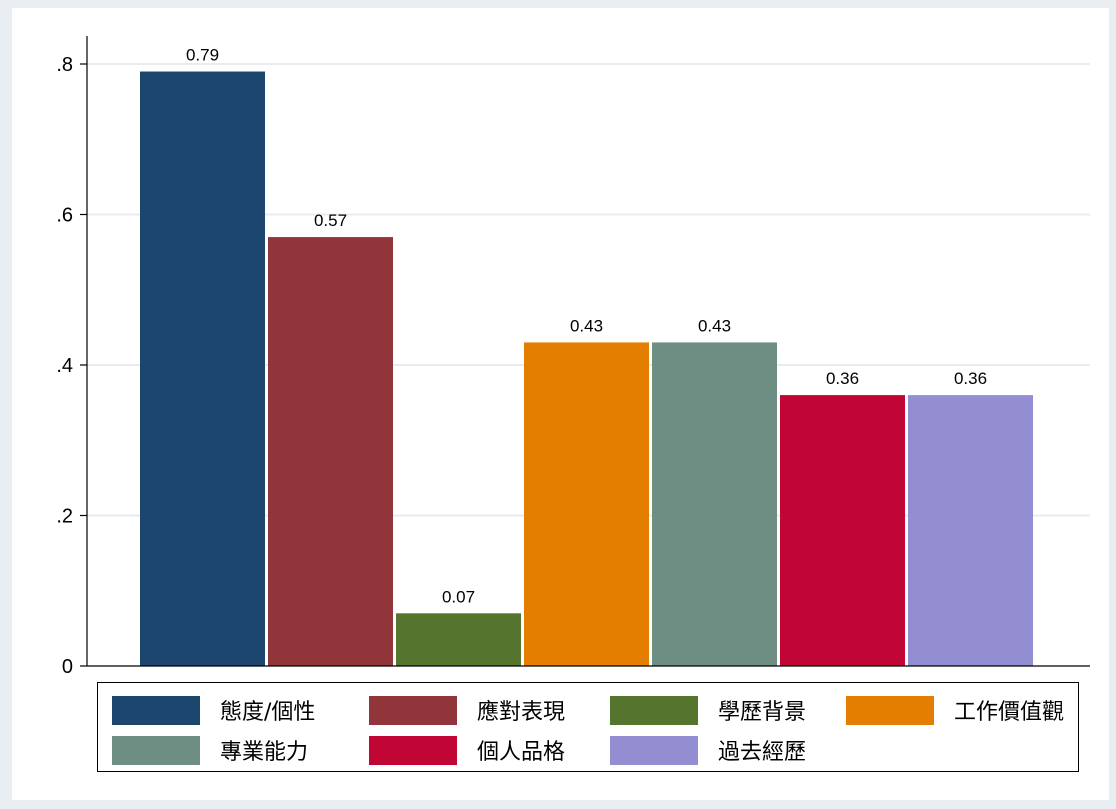 The width and height of the screenshot is (1116, 809). Describe the element at coordinates (213, 710) in the screenshot. I see `legend-item: 態度/個性` at that location.